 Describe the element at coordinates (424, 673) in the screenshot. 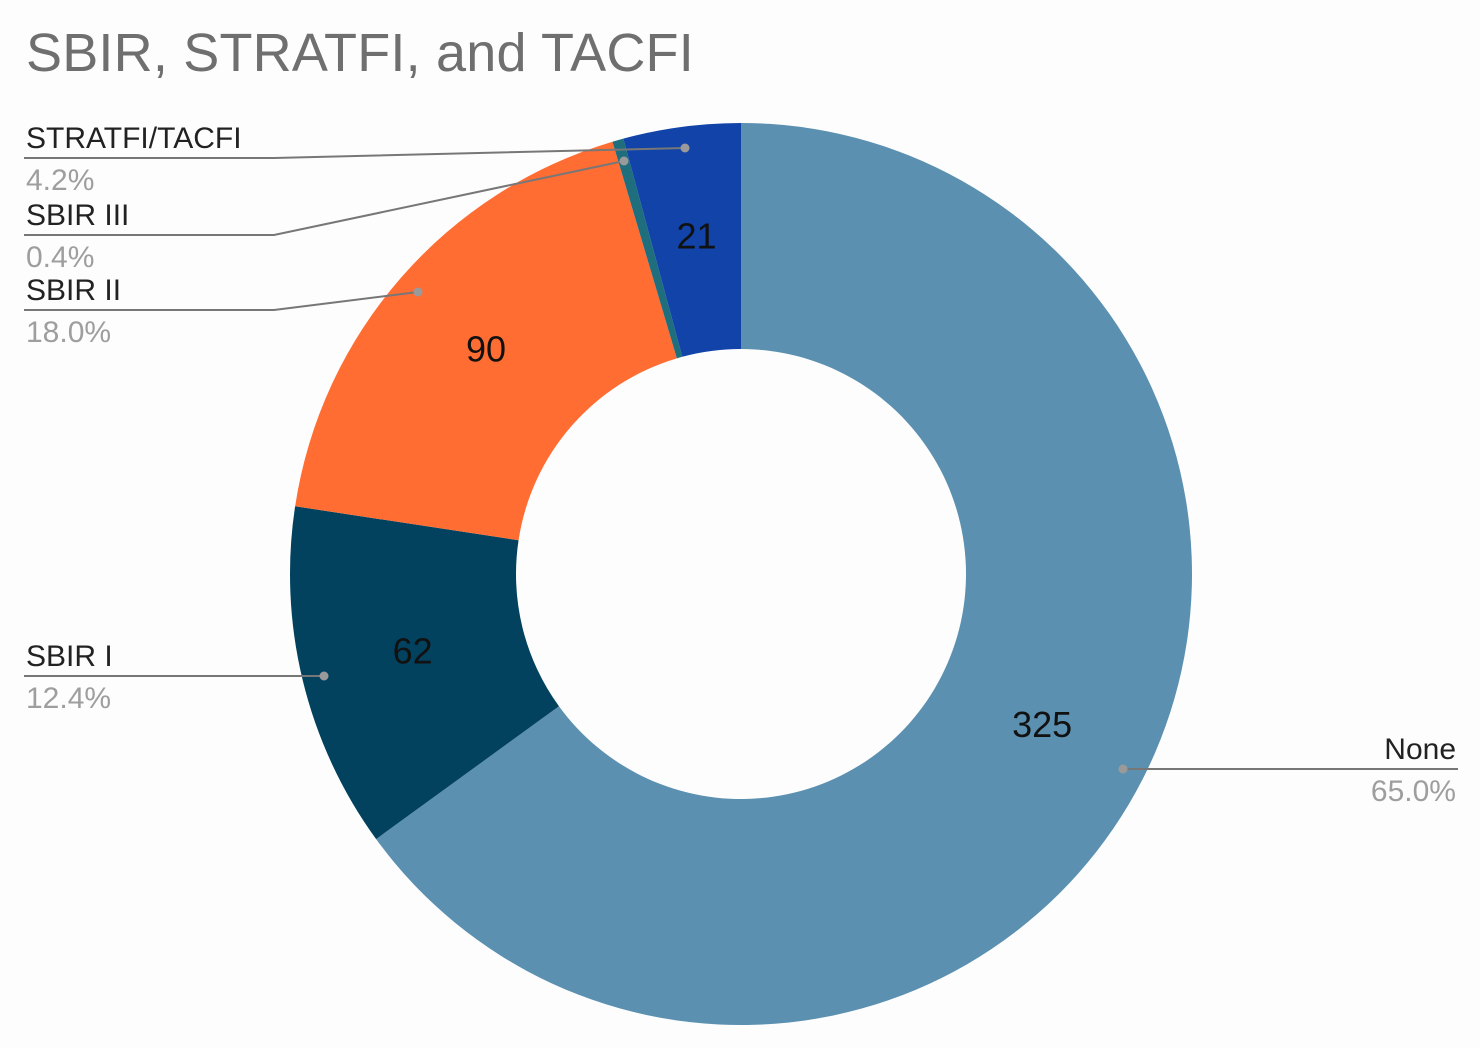

I see `slice-sbir-i` at that location.